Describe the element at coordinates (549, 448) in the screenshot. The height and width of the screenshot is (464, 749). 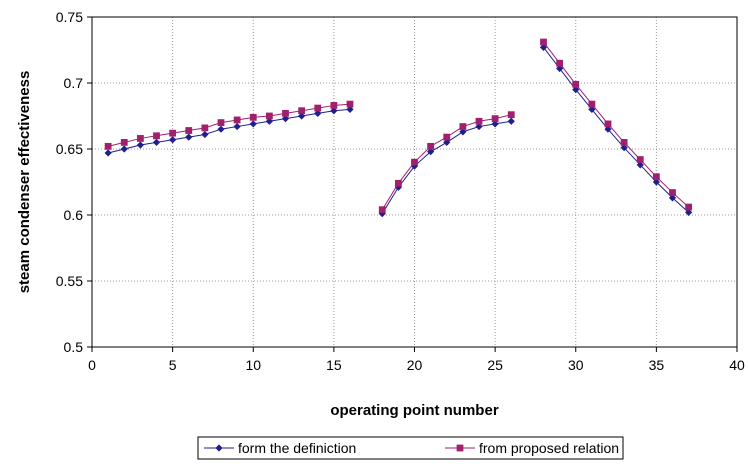
I see `legend-label: from proposed relation` at that location.